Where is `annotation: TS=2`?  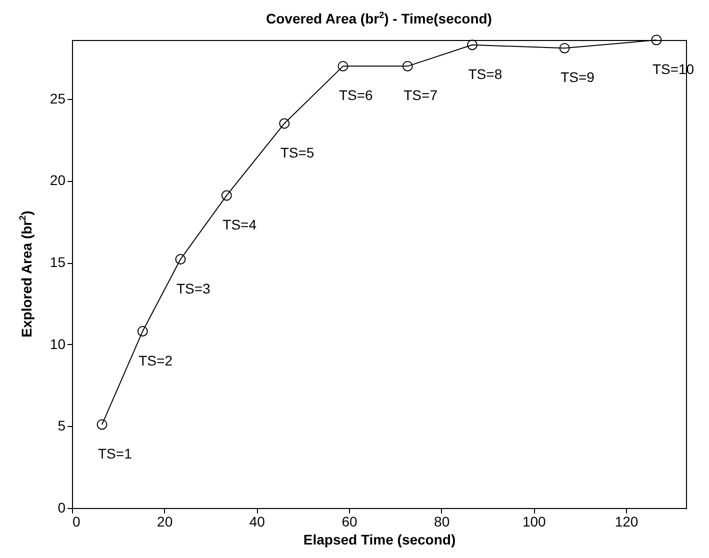 annotation: TS=2 is located at coordinates (155, 360).